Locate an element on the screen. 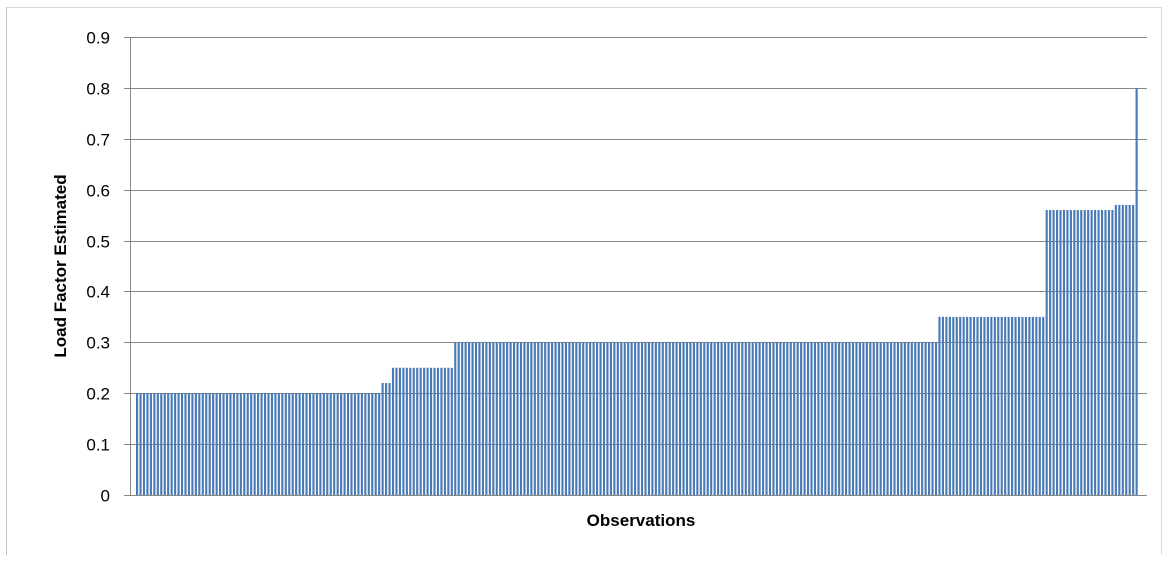  y-tick-label: 0.7 is located at coordinates (98, 140).